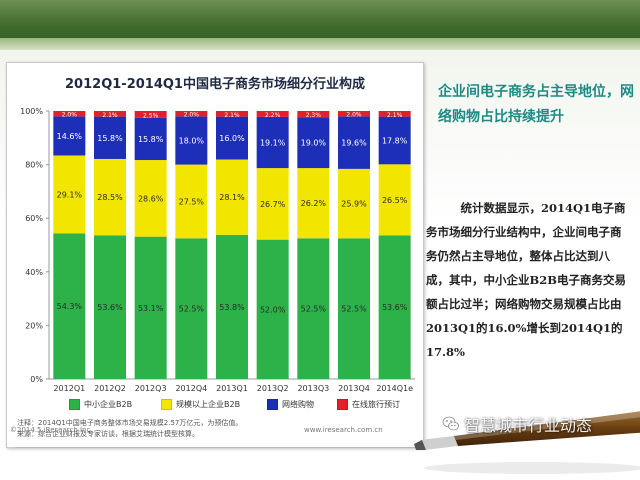 This screenshot has width=640, height=480. What do you see at coordinates (69, 388) in the screenshot?
I see `x-tick-label: 2012Q1` at bounding box center [69, 388].